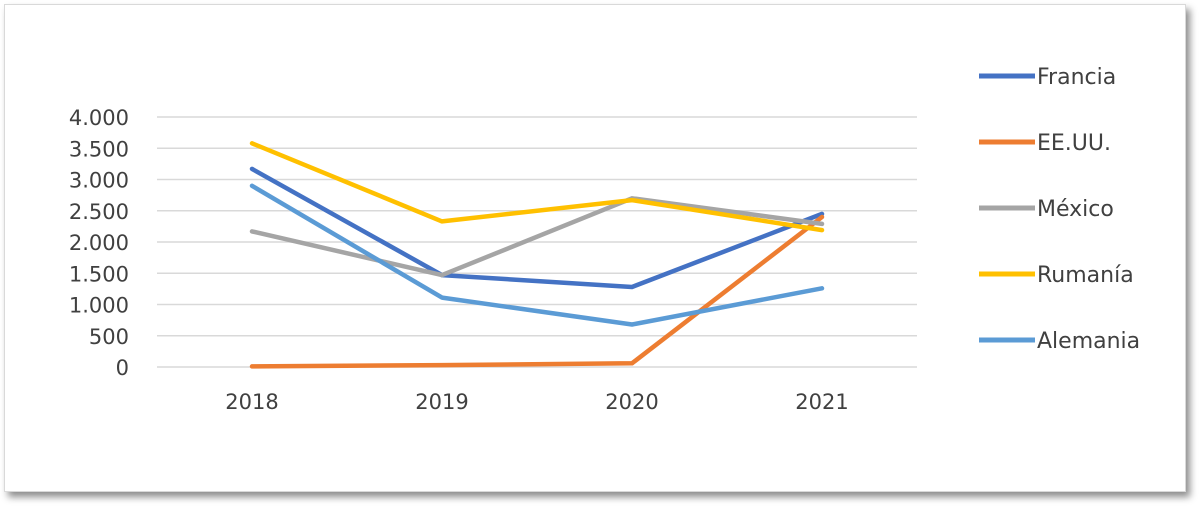 The width and height of the screenshot is (1200, 508). I want to click on y-tick-label: 2.000, so click(99, 243).